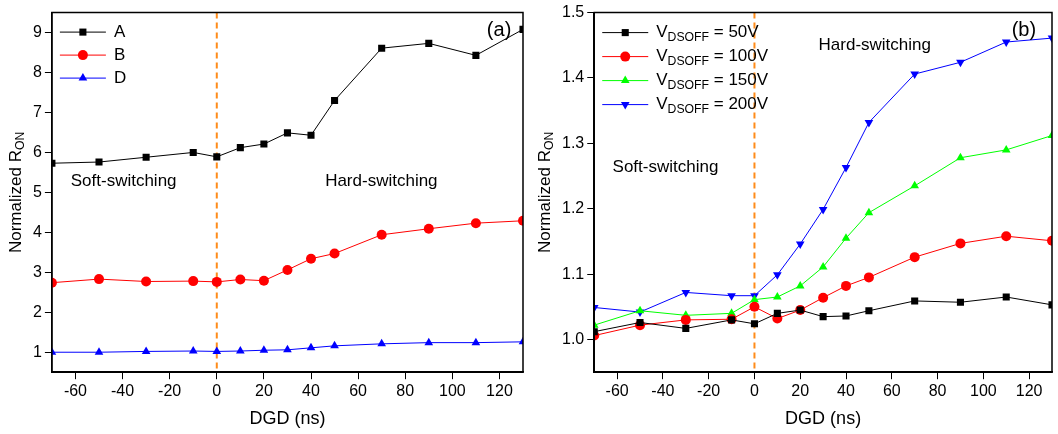 This screenshot has width=1058, height=434. Describe the element at coordinates (499, 29) in the screenshot. I see `annotation: (a)` at that location.